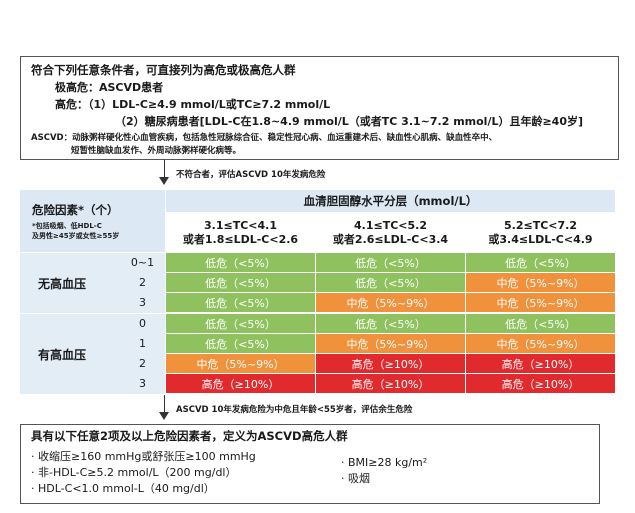  I want to click on risk-factor-note-2: 及男性≥45岁或女性≥55岁, so click(76, 235).